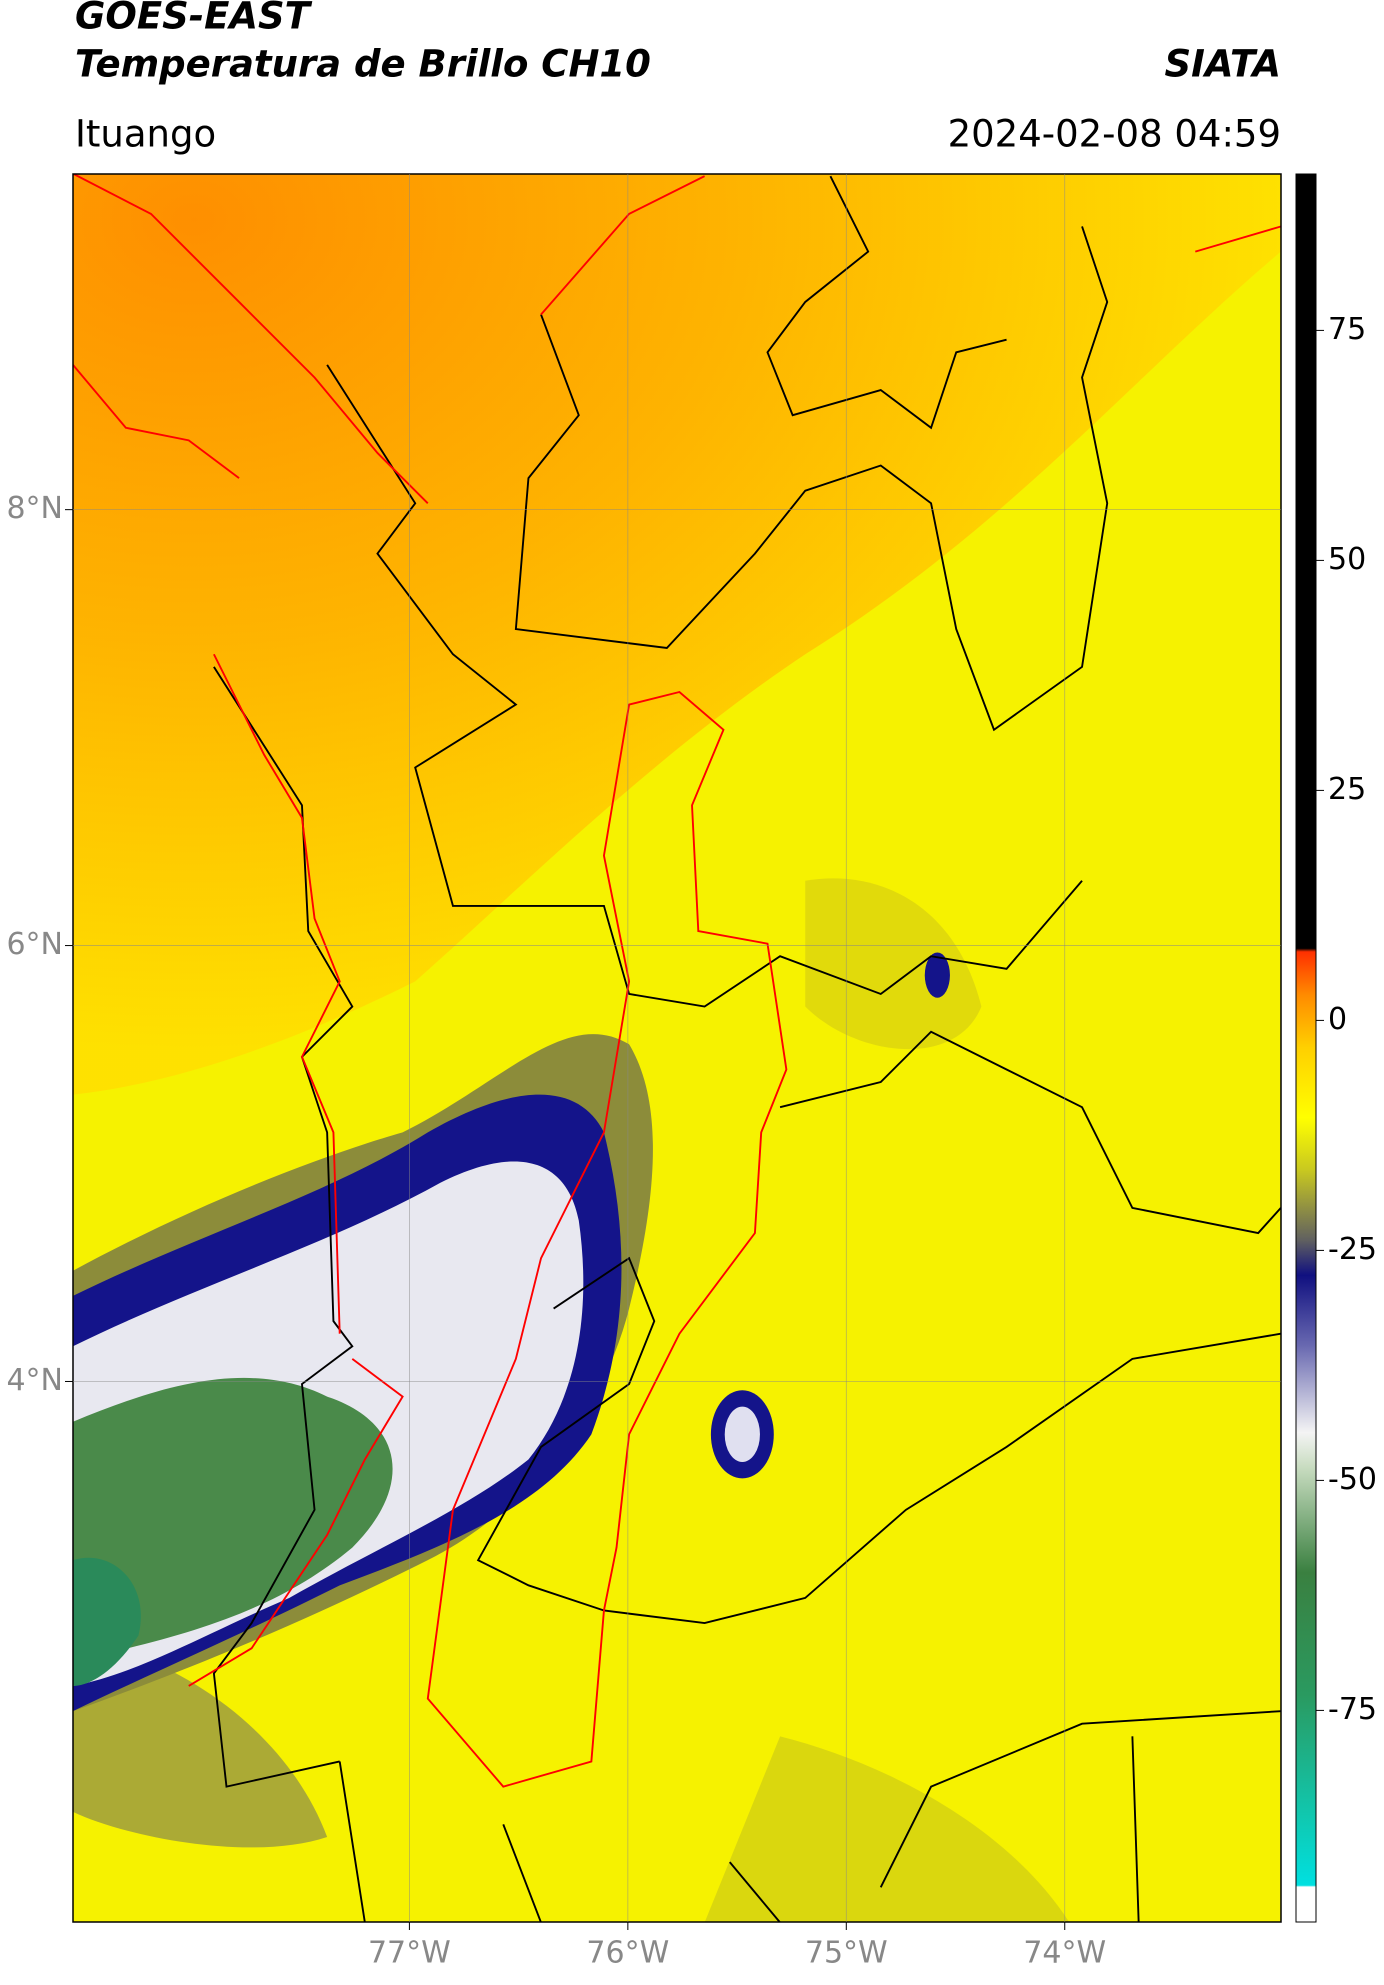 This screenshot has height=1985, width=1384. Describe the element at coordinates (1352, 1249) in the screenshot. I see `colorbar-tick-label: -25` at that location.